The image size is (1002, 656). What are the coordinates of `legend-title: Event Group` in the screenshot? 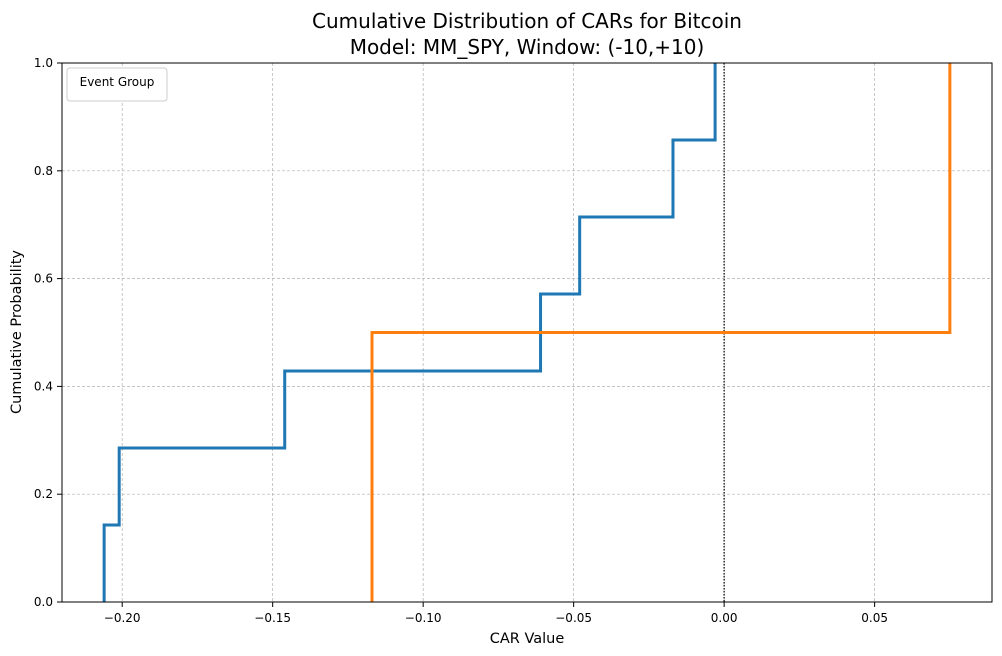 It's located at (117, 82).